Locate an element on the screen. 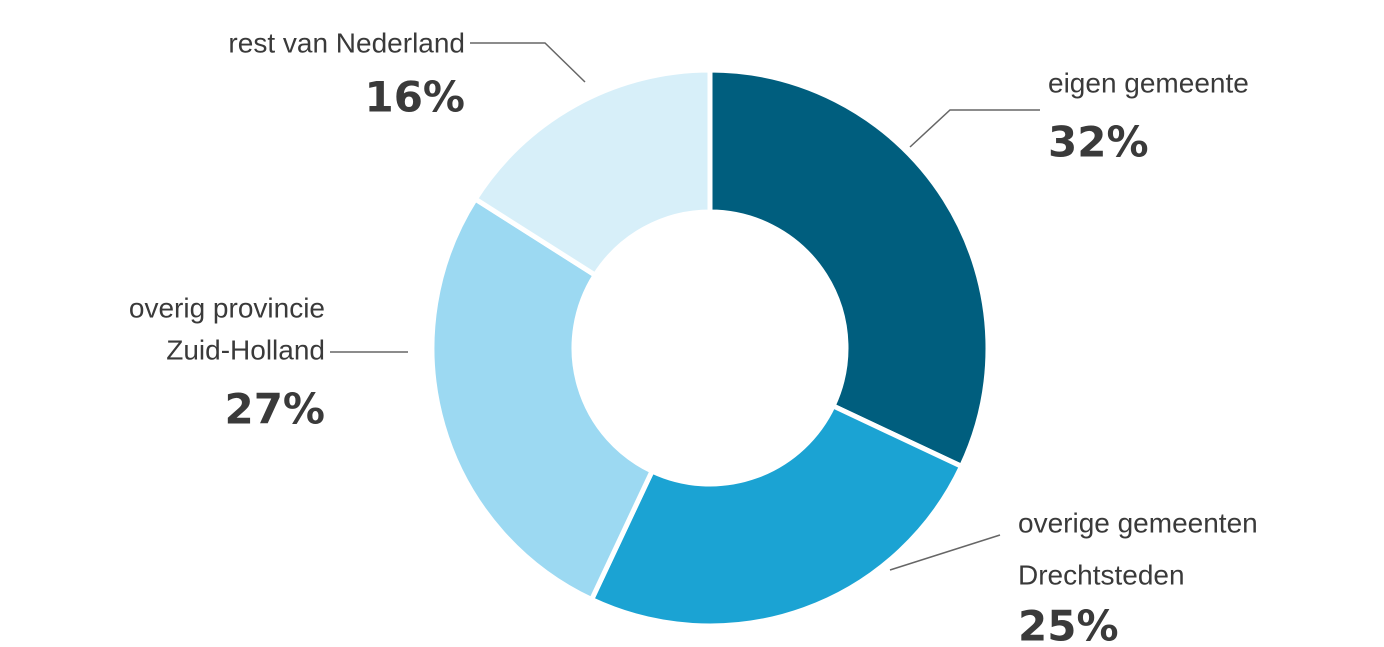 The width and height of the screenshot is (1384, 647). category-label: overig provincie is located at coordinates (227, 307).